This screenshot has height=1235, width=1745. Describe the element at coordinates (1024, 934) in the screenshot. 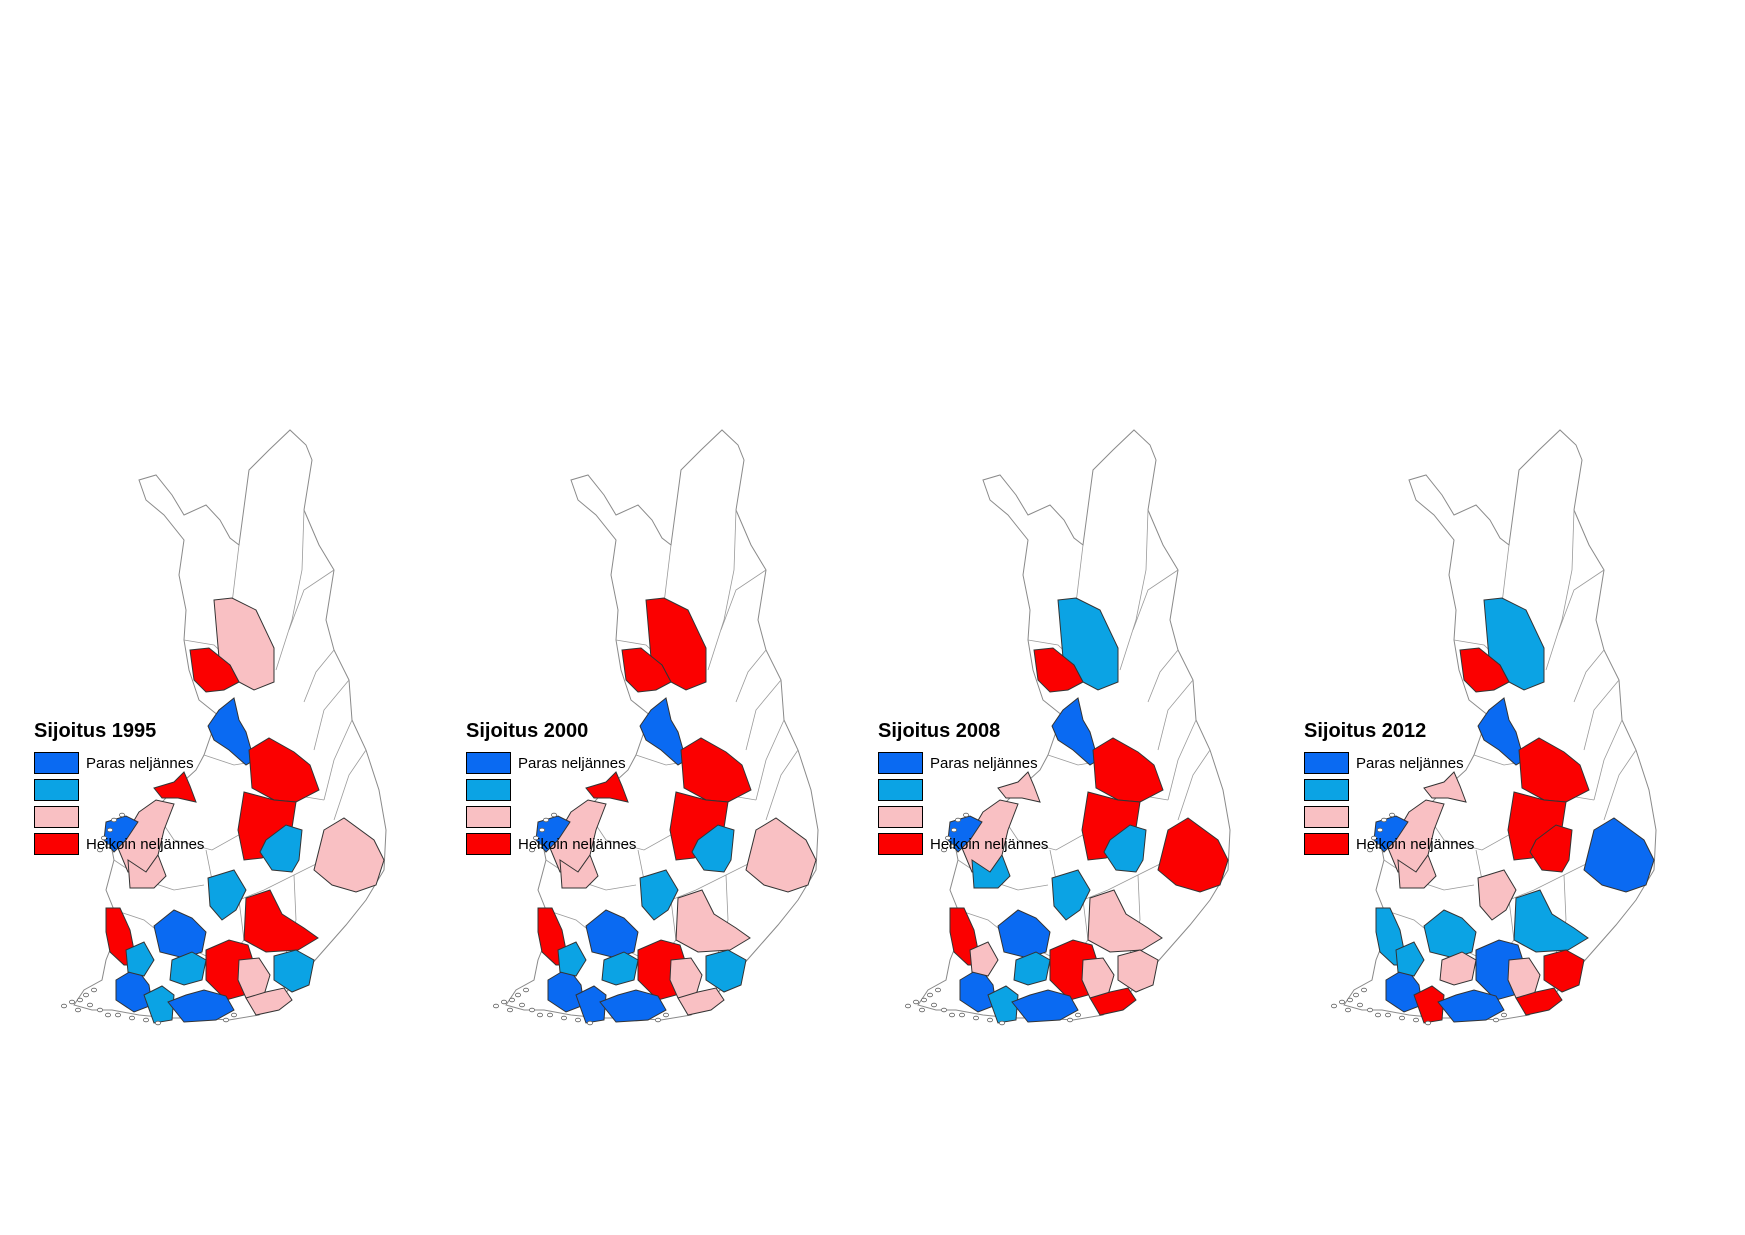

I see `region-tampere` at that location.